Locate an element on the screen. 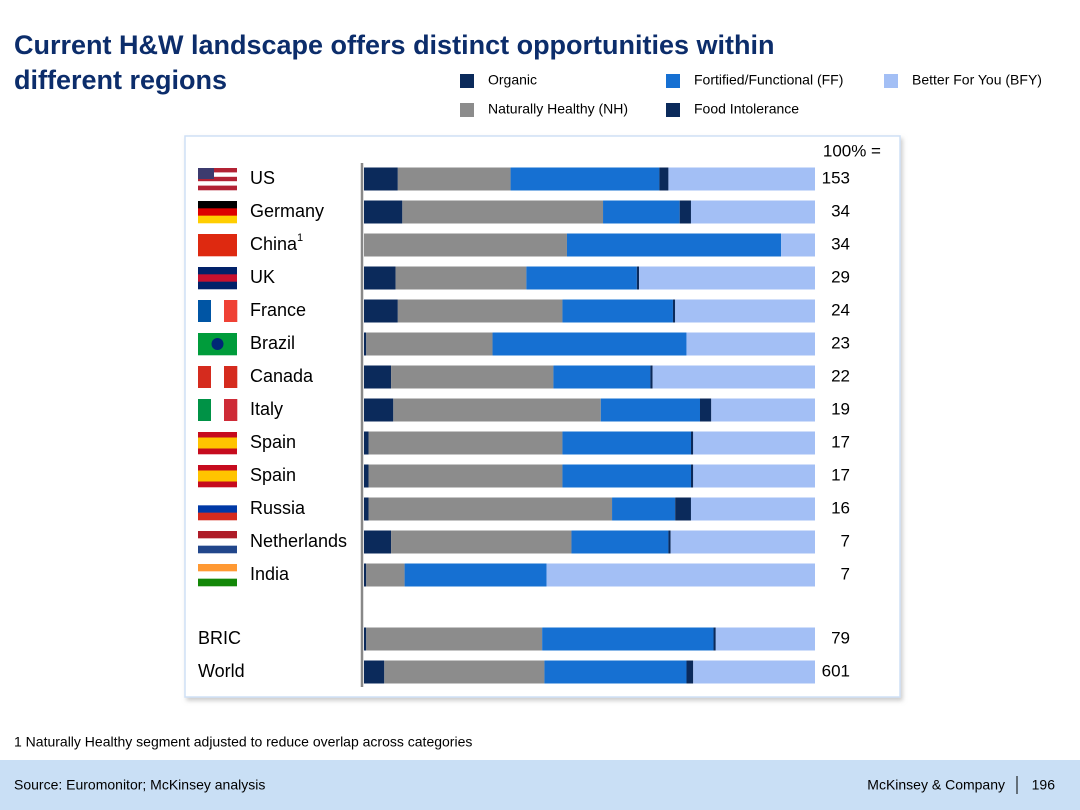  total-label: 19 is located at coordinates (840, 408).